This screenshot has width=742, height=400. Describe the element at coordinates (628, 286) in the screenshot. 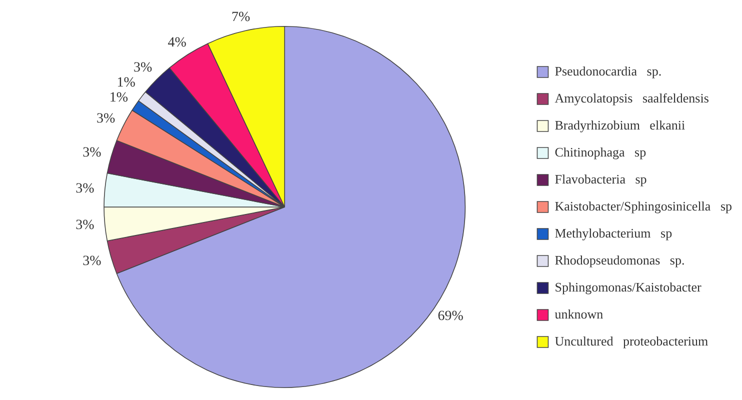

I see `legend-label: Sphingomonas/Kaistobacter` at that location.